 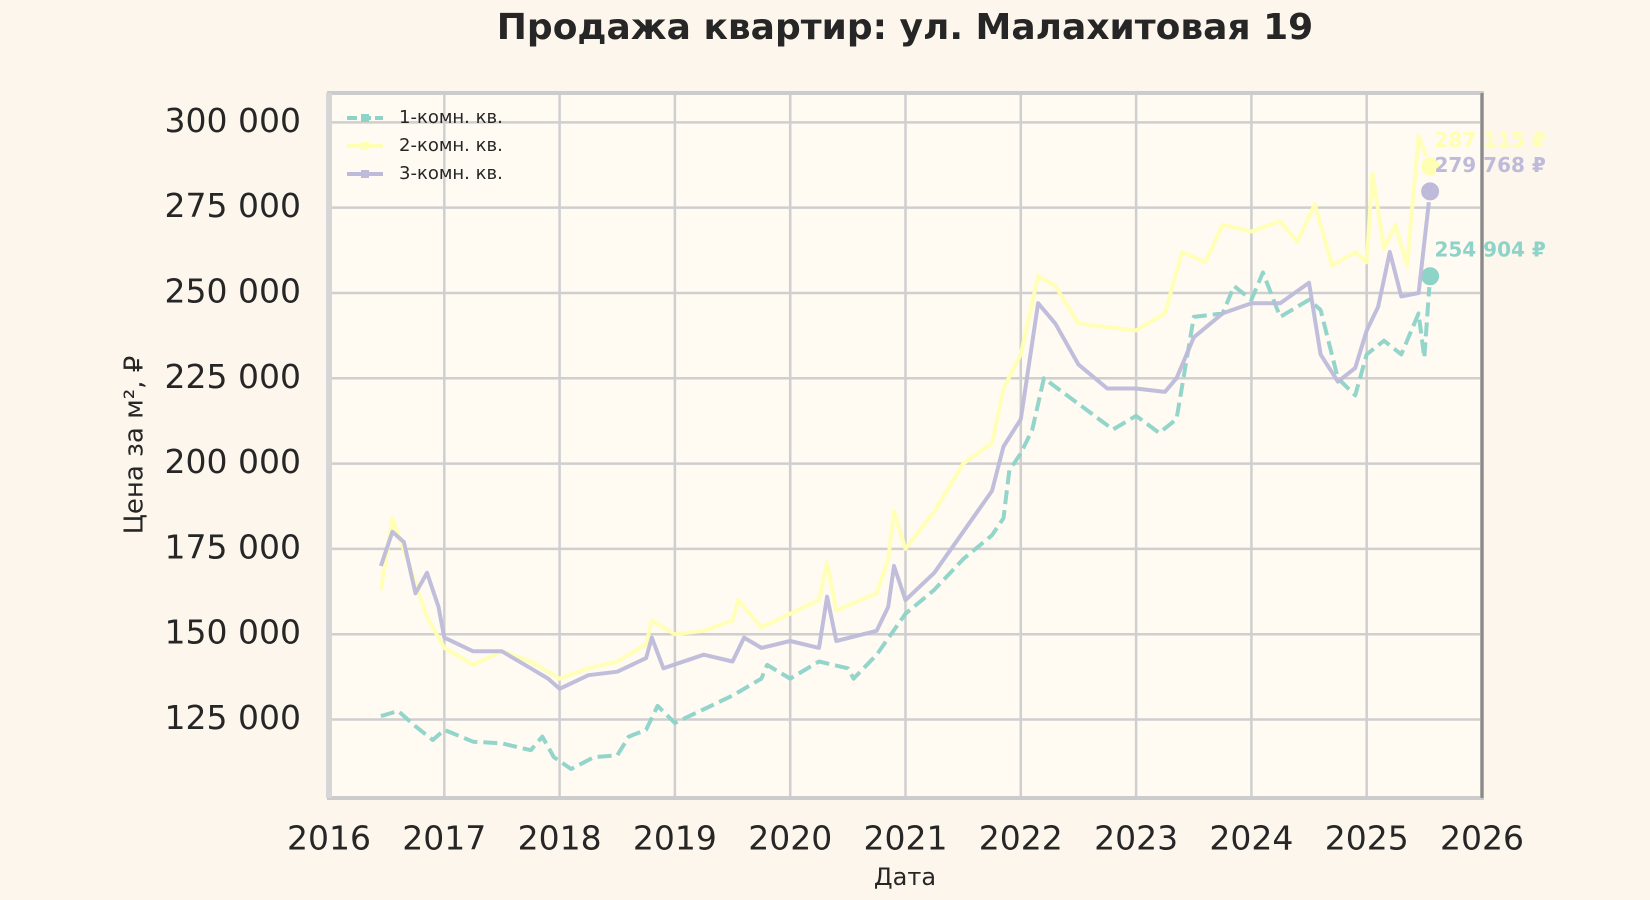 What do you see at coordinates (905, 877) in the screenshot?
I see `x-axis-label: Дата` at bounding box center [905, 877].